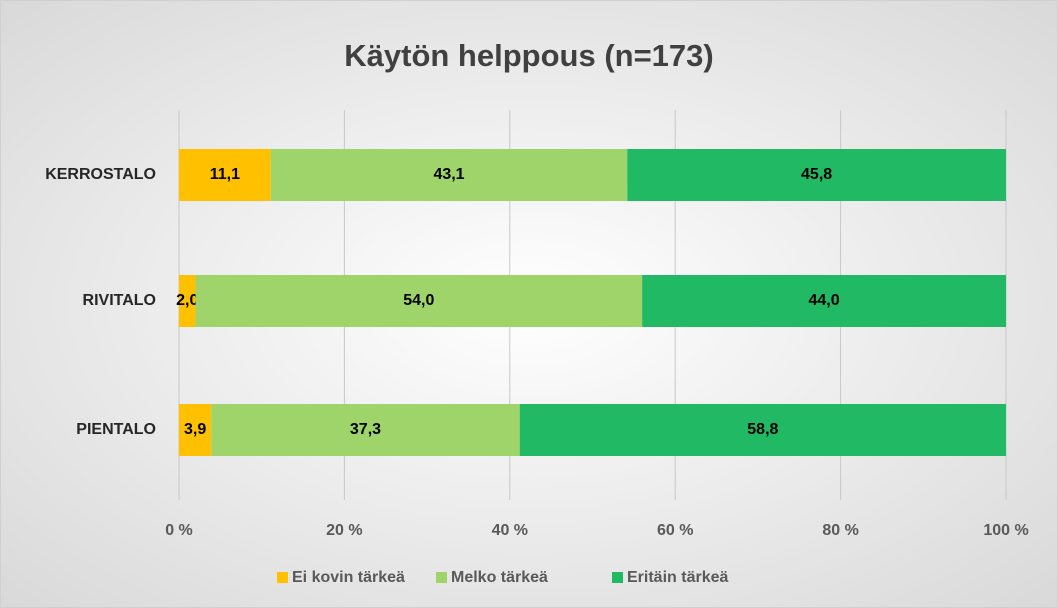  Describe the element at coordinates (100, 174) in the screenshot. I see `y-tick-label: KERROSTALO` at that location.